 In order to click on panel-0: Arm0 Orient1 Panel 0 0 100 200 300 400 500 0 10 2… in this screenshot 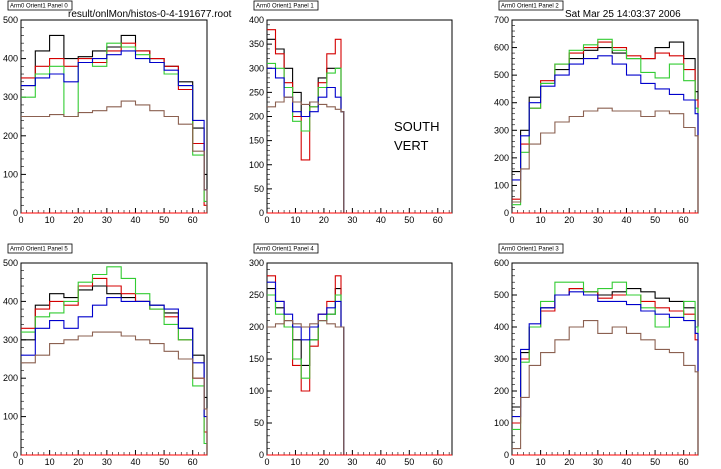, I will do `click(105, 112)`.